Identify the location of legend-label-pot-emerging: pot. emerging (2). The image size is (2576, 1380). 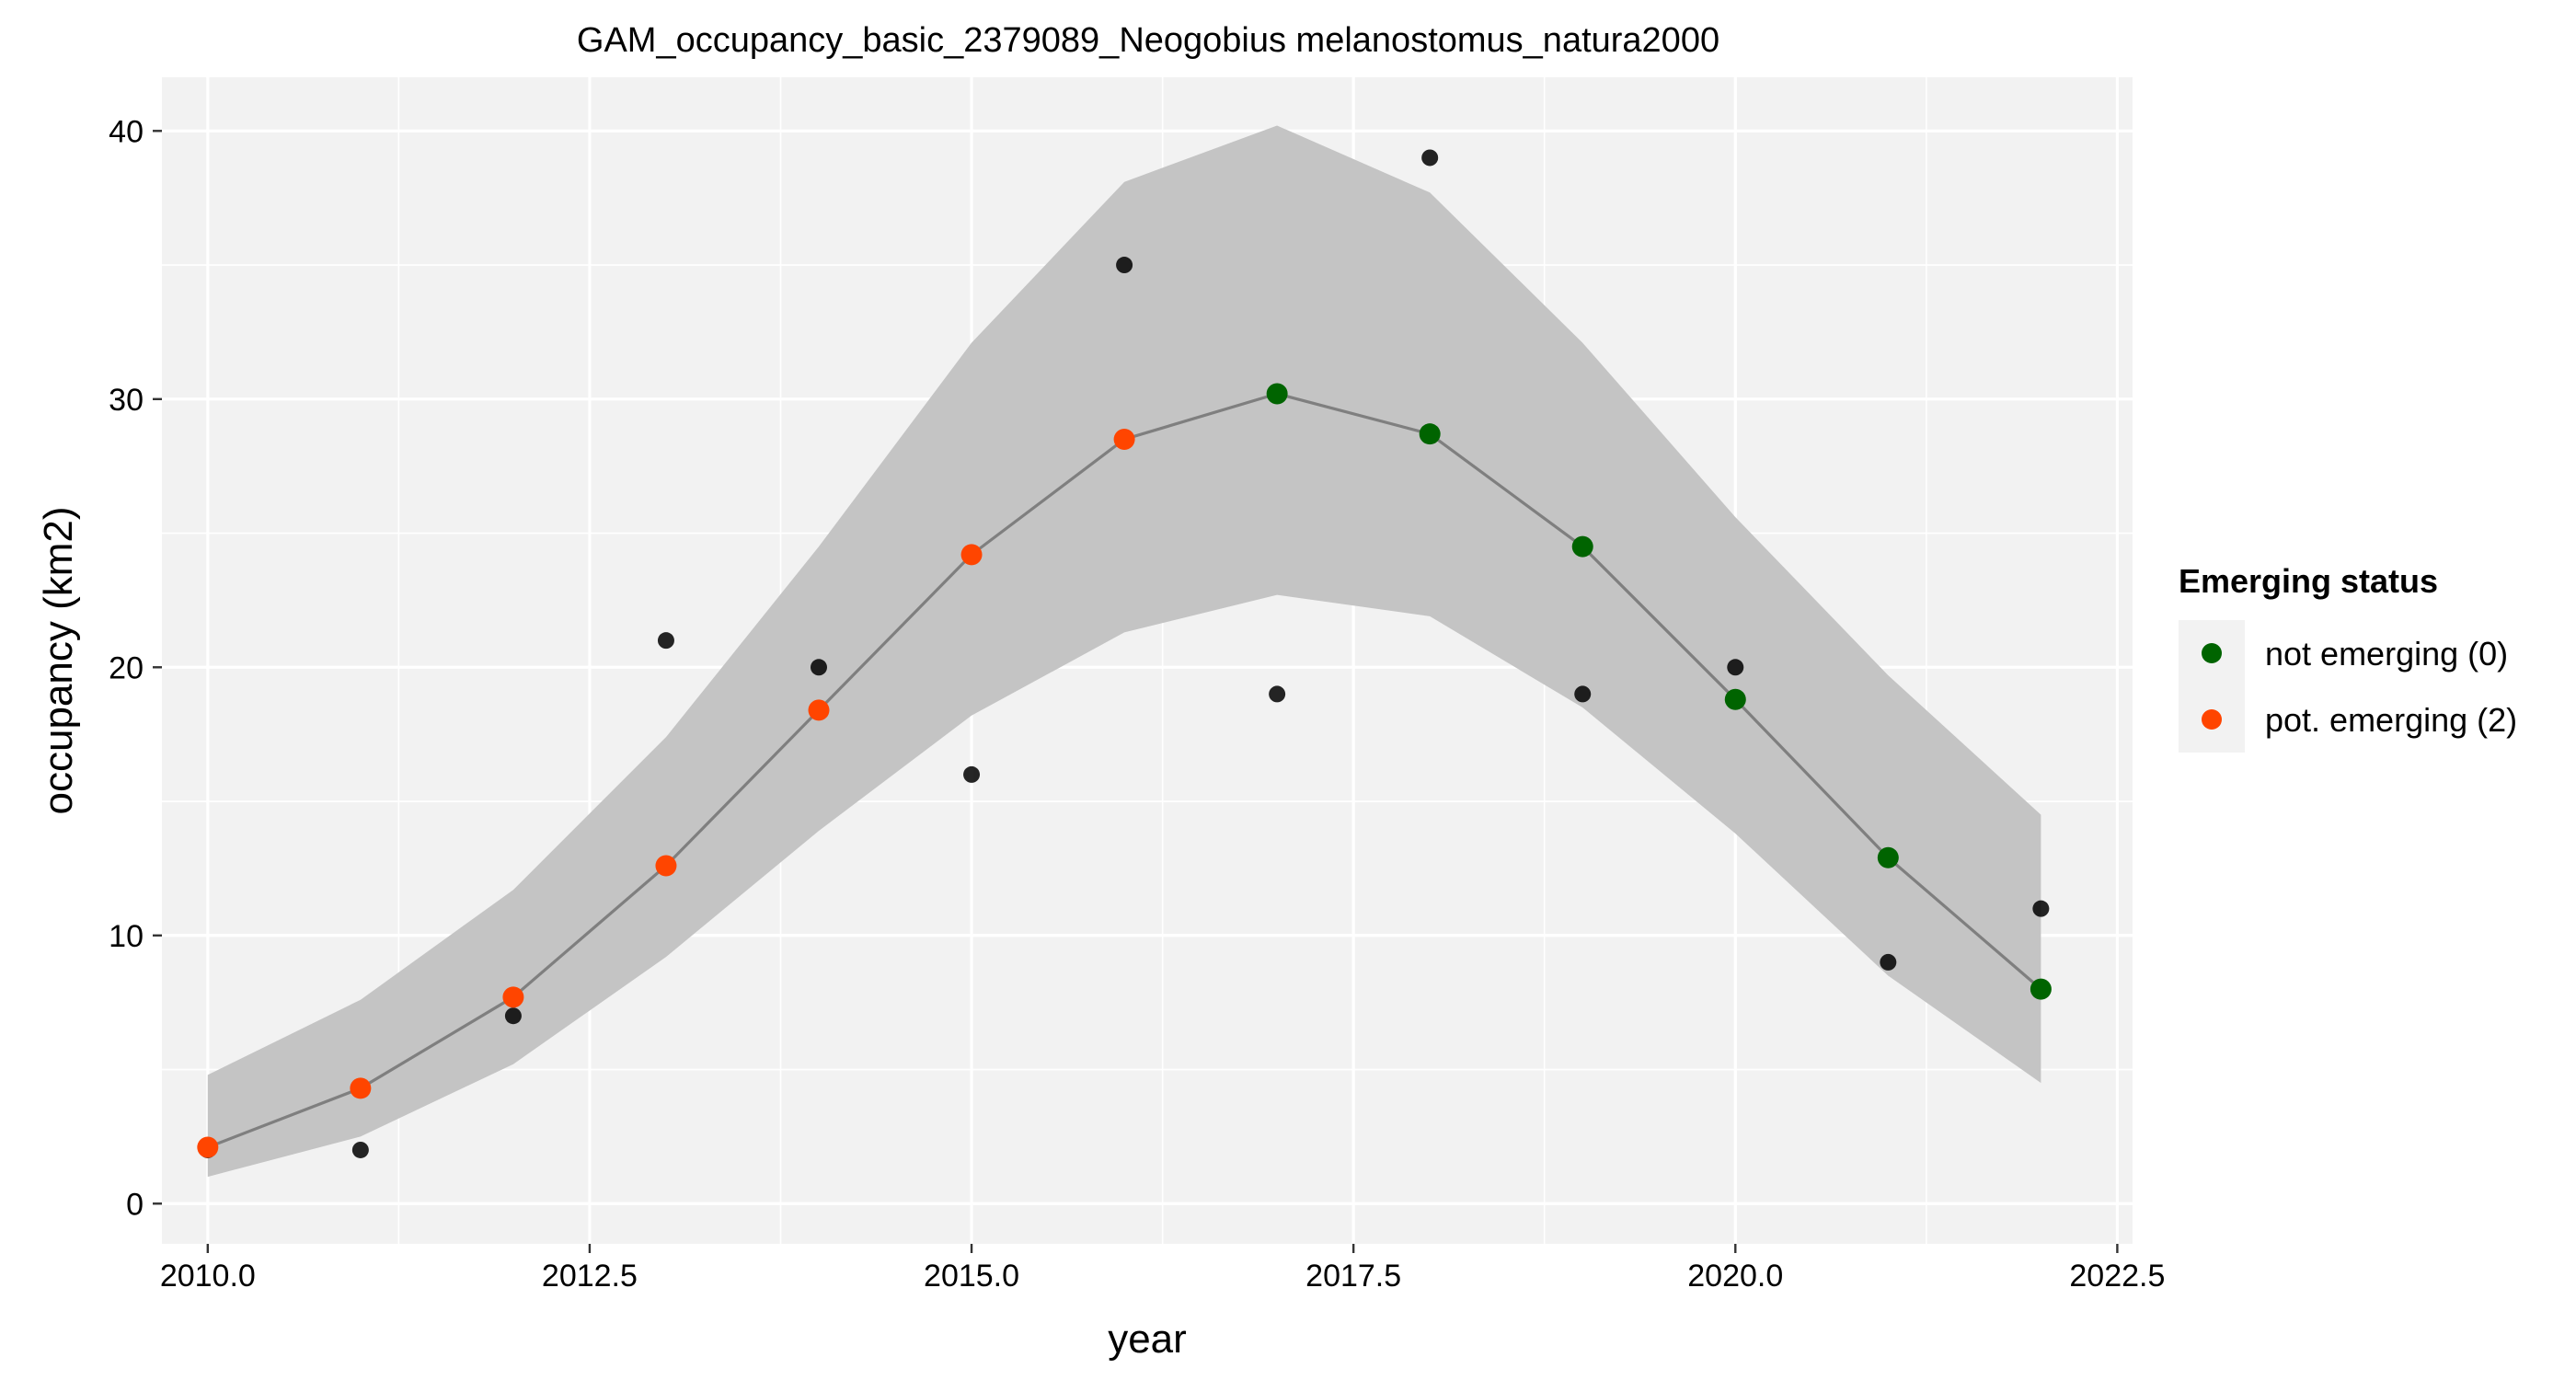
(2391, 720).